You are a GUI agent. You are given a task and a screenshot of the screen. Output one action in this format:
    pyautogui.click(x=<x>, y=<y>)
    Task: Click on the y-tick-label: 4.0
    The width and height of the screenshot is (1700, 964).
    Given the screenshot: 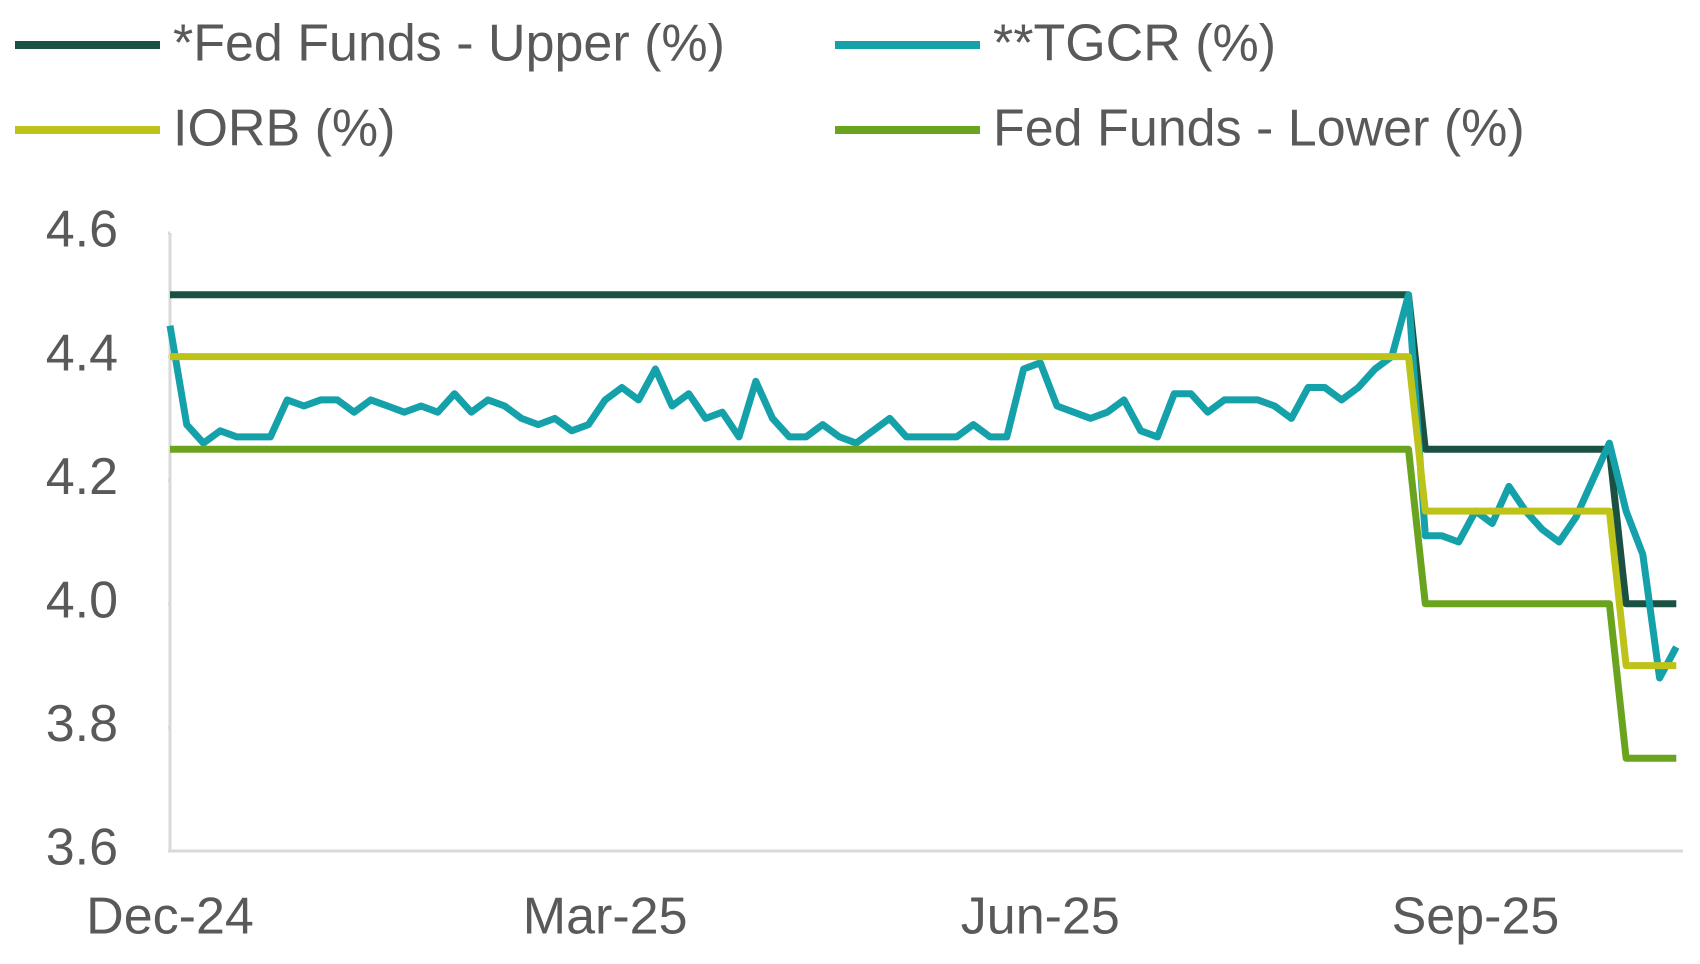 What is the action you would take?
    pyautogui.click(x=82, y=601)
    